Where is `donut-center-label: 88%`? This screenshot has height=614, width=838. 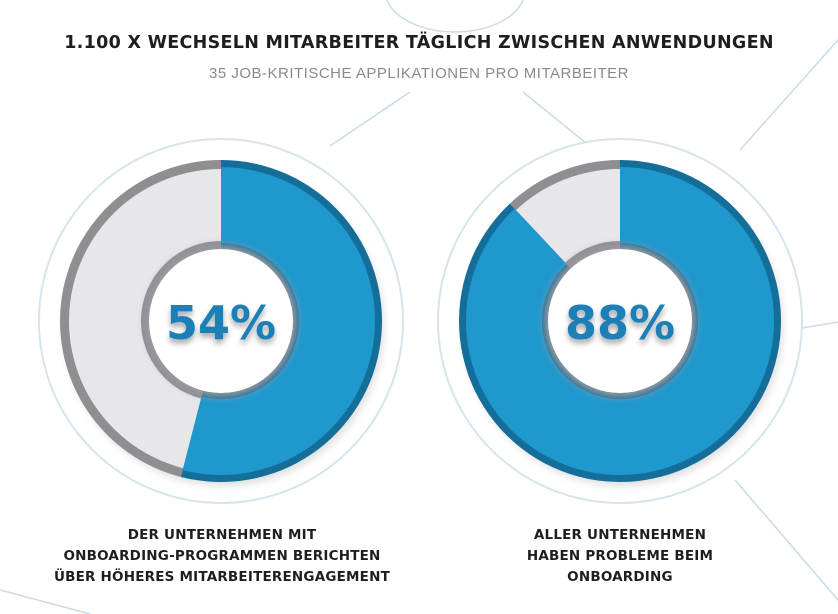 donut-center-label: 88% is located at coordinates (620, 323).